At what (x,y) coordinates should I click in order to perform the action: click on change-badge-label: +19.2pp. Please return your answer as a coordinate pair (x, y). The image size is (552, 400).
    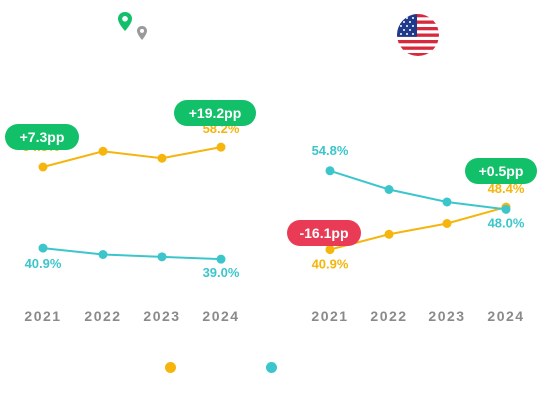
    Looking at the image, I should click on (215, 113).